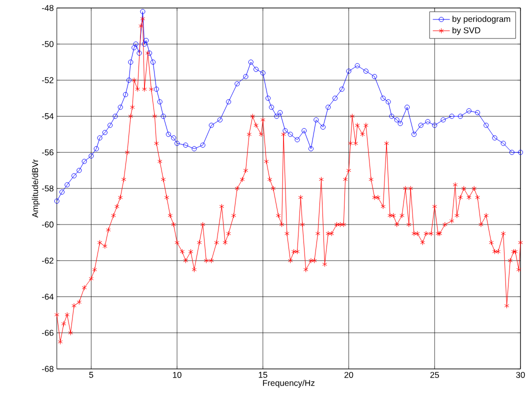  What do you see at coordinates (434, 375) in the screenshot?
I see `x-tick-label: 25` at bounding box center [434, 375].